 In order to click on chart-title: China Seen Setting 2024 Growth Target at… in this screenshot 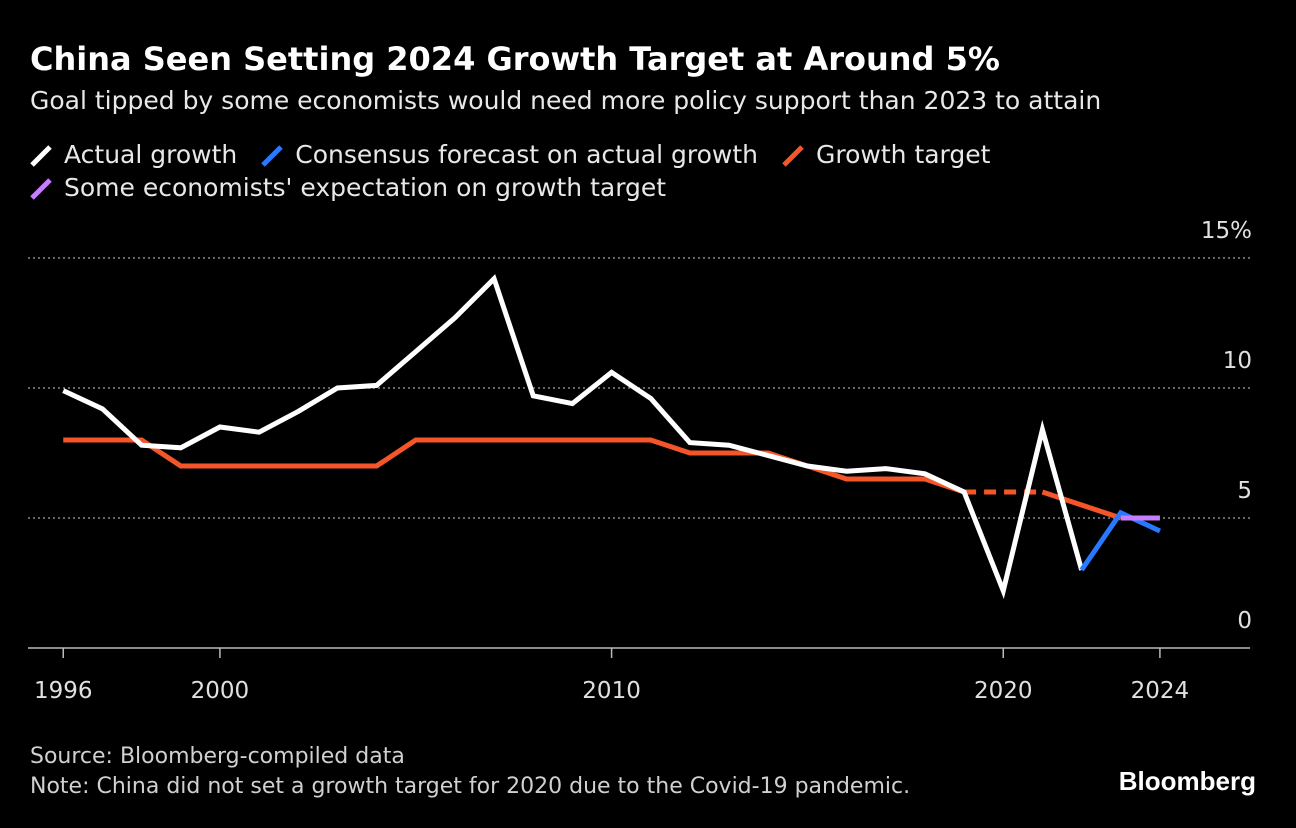, I will do `click(515, 59)`.